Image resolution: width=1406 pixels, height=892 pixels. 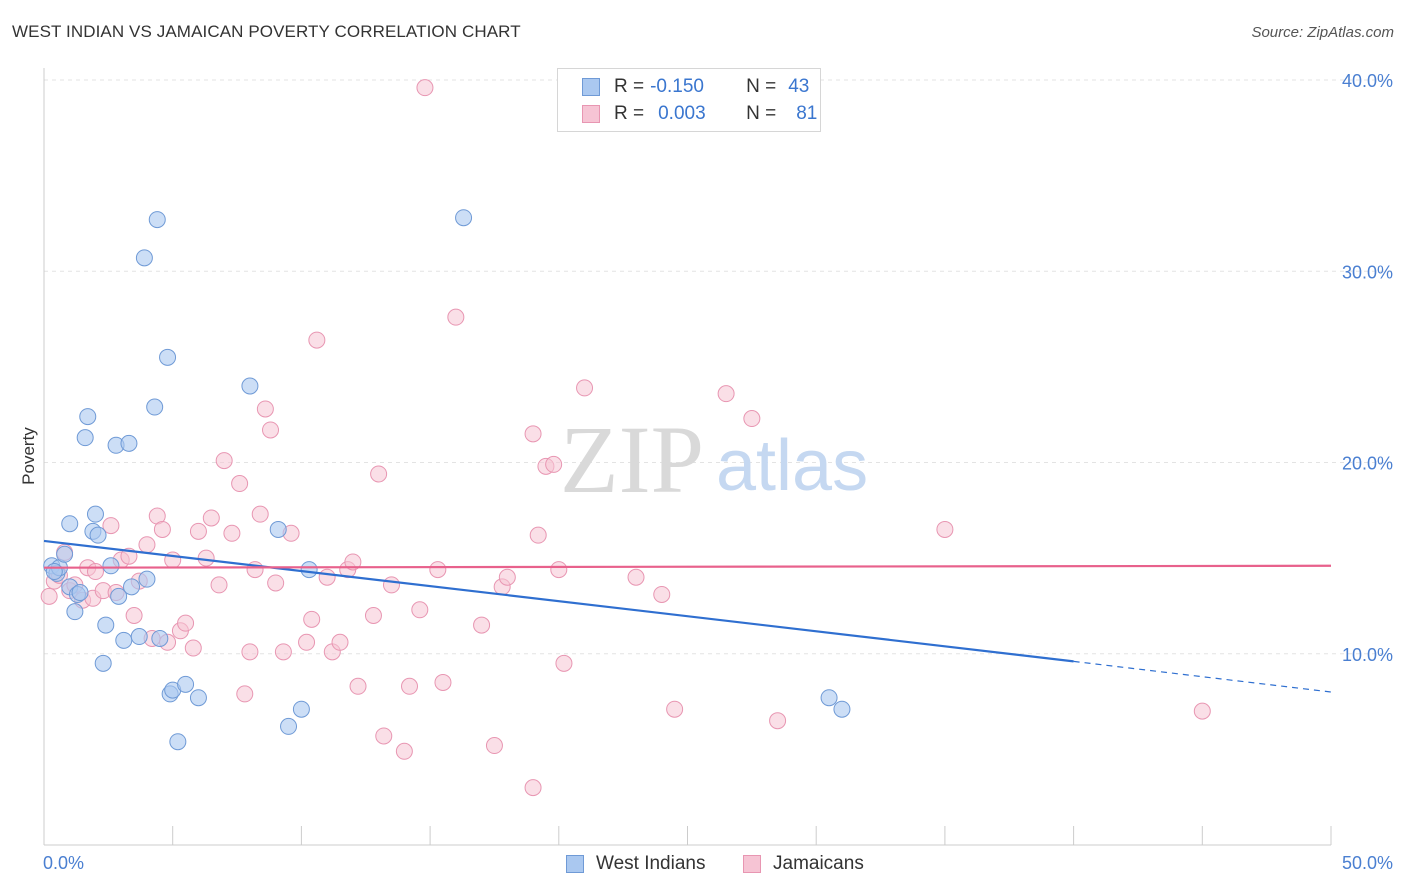 What do you see at coordinates (1367, 368) in the screenshot?
I see `y-tick-labels: 10.0% 20.0% 30.0% 40.0%` at bounding box center [1367, 368].